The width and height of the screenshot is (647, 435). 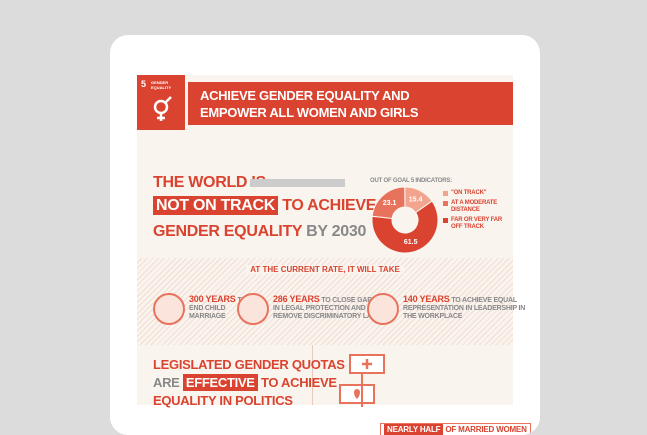 I want to click on legend-item: AT A MODERATE DISTANCE, so click(x=477, y=207).